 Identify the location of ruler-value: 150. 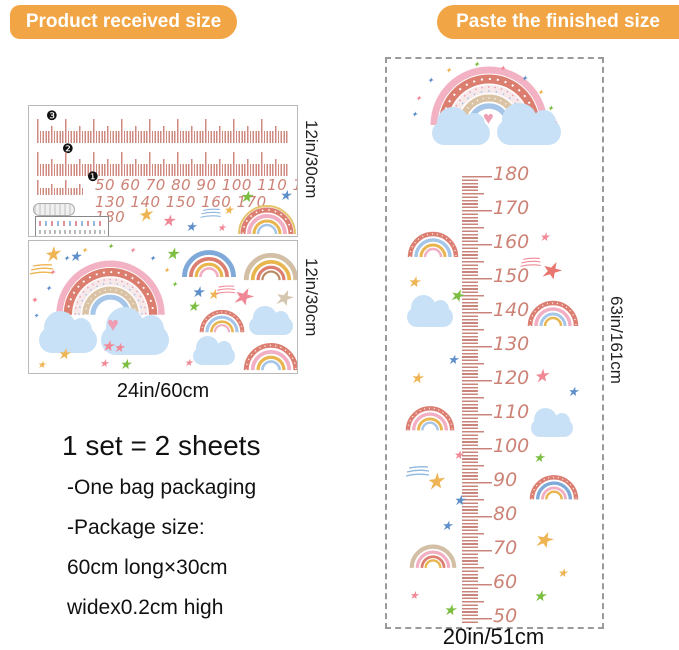
(511, 276).